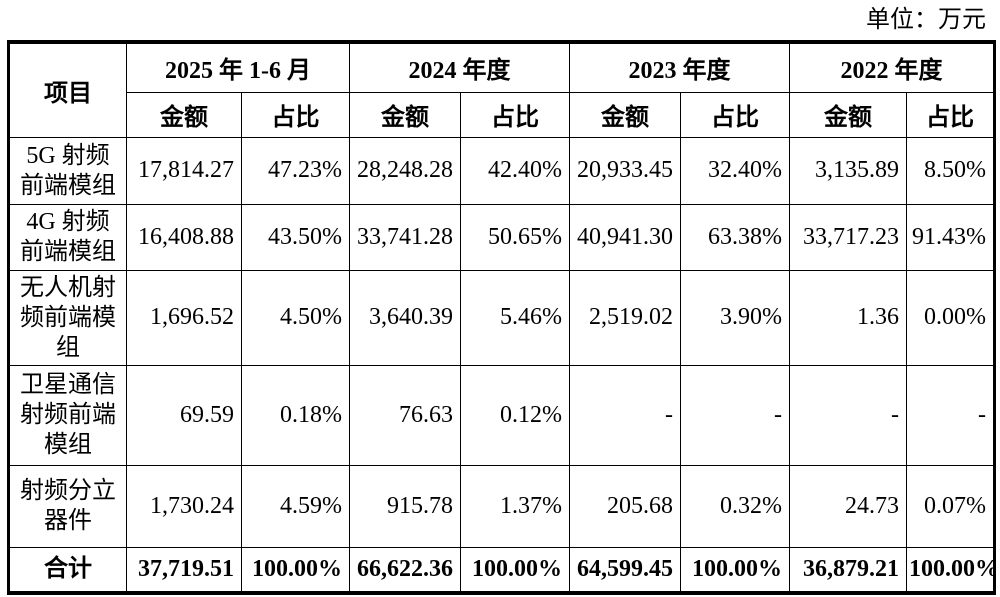 The height and width of the screenshot is (597, 1000). I want to click on row-label: 5G 射频 前端模组, so click(67, 170).